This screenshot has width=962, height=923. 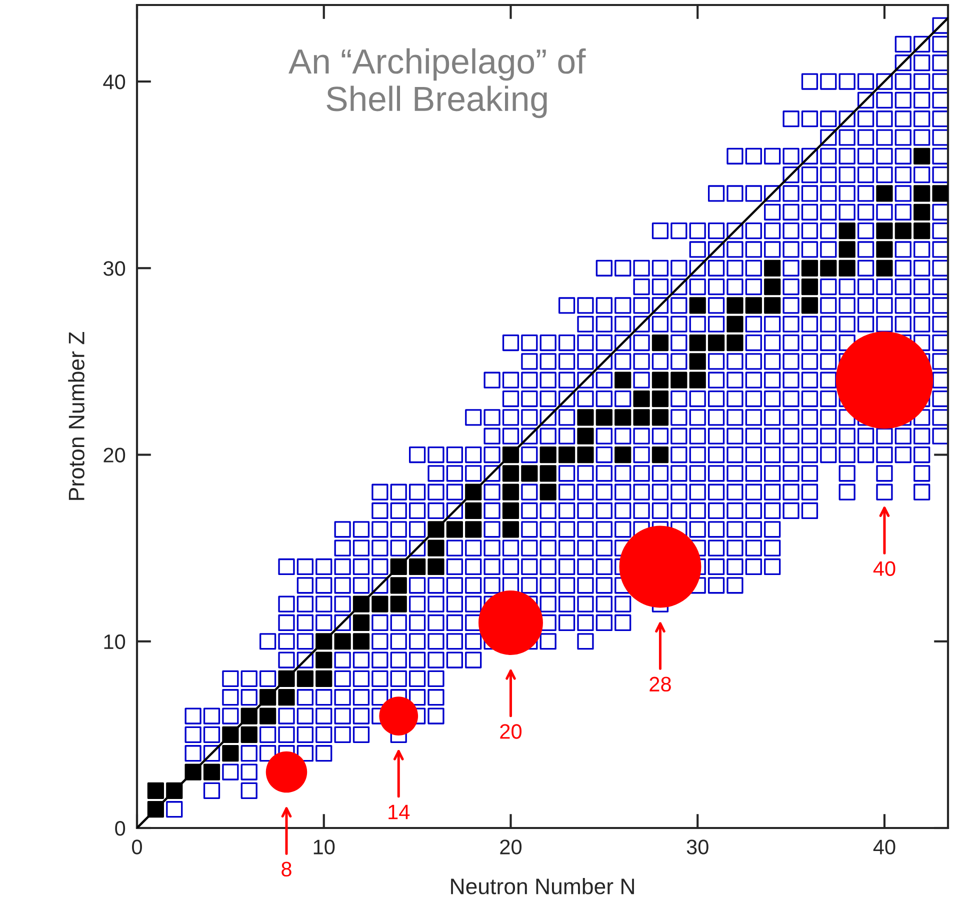 I want to click on annotation: 28, so click(x=660, y=684).